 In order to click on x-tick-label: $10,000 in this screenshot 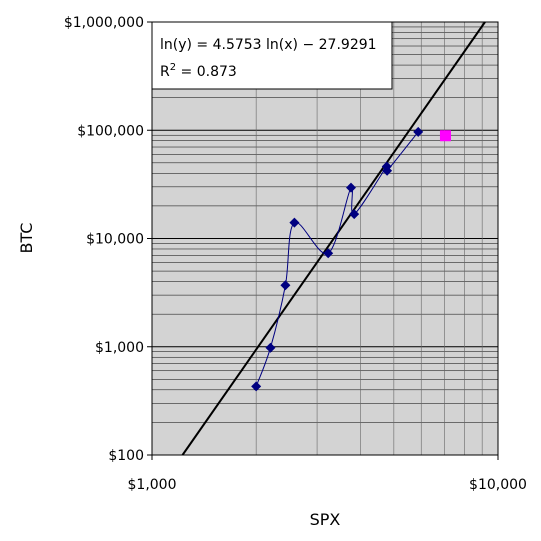, I will do `click(498, 485)`.